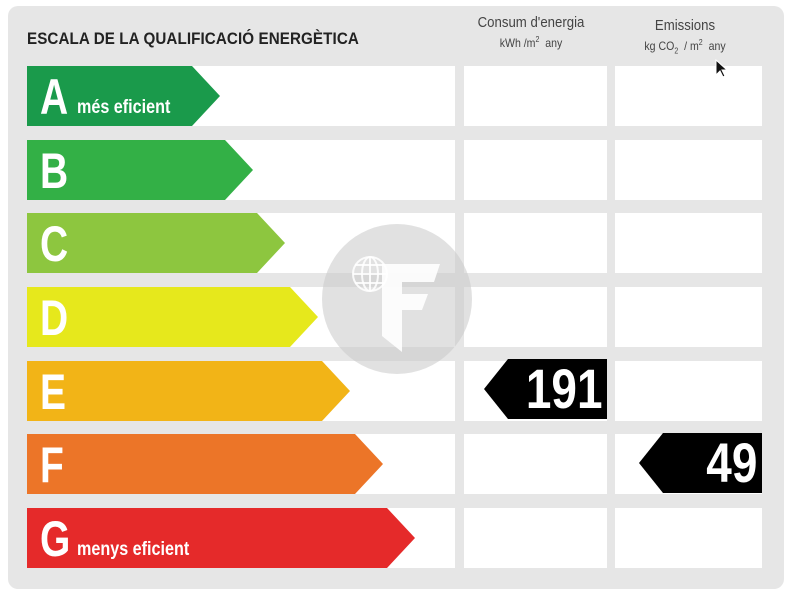 This screenshot has height=596, width=792. What do you see at coordinates (123, 96) in the screenshot?
I see `rating-arrow-a: A més eficient` at bounding box center [123, 96].